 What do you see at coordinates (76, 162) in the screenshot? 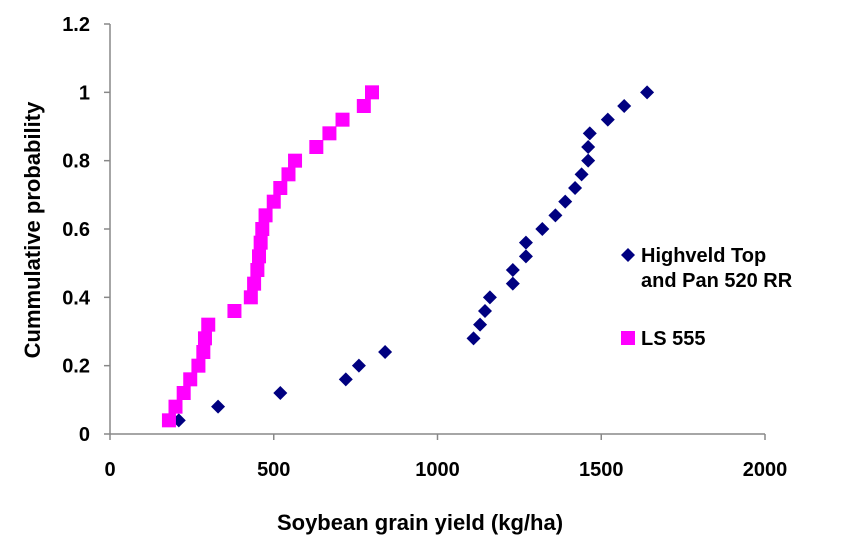
I see `y-tick-label: 0.8` at bounding box center [76, 162].